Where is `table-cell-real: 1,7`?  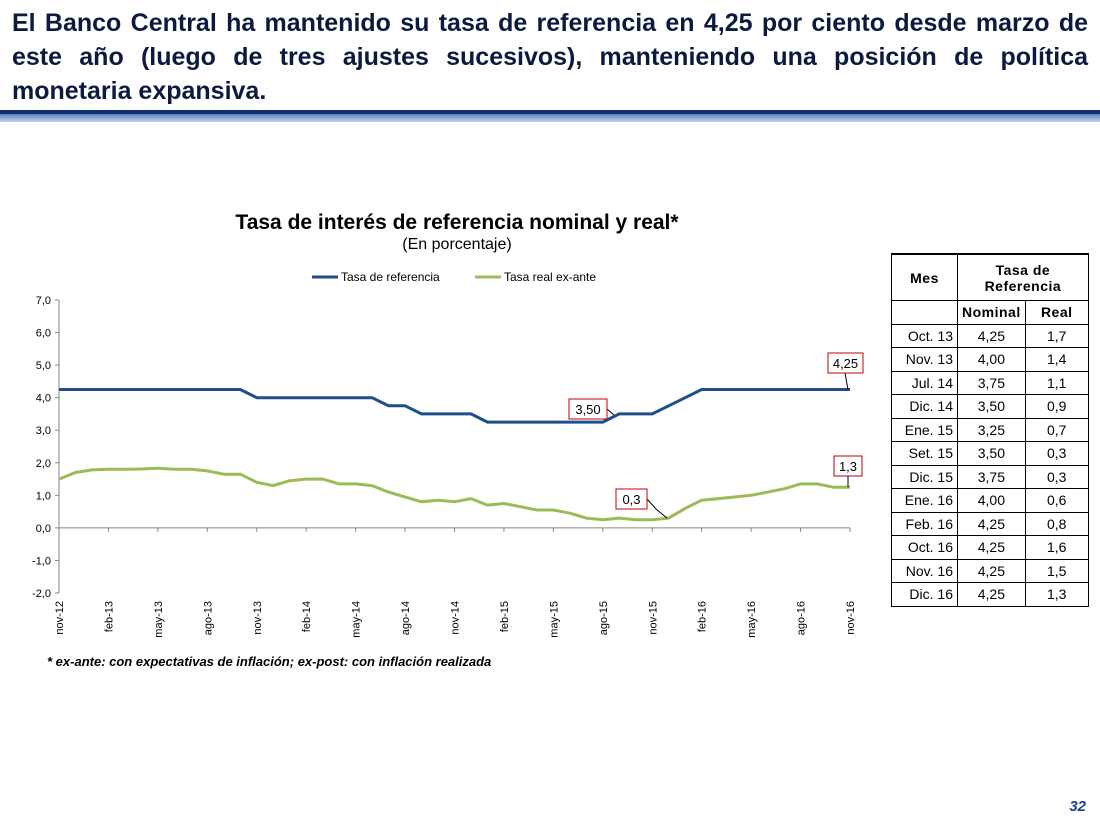 table-cell-real: 1,7 is located at coordinates (1056, 335).